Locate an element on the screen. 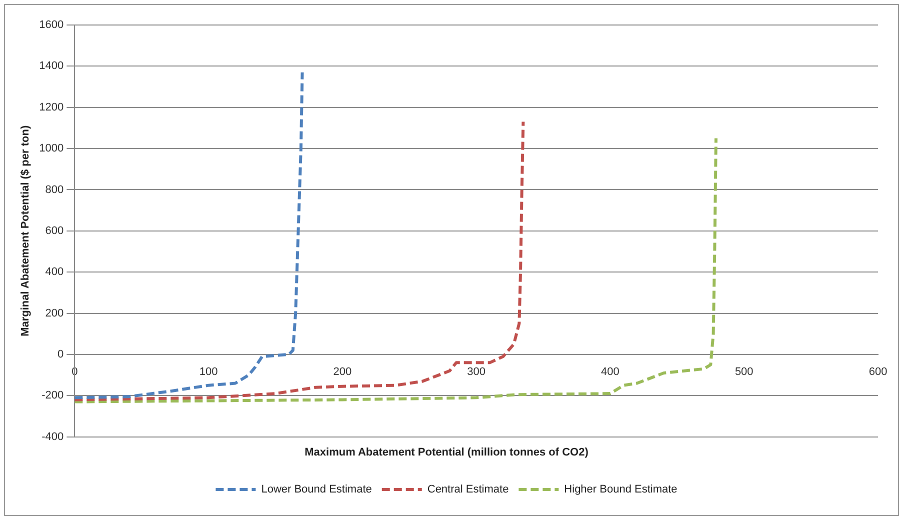 The width and height of the screenshot is (905, 522). y-tick-label: 200 is located at coordinates (54, 313).